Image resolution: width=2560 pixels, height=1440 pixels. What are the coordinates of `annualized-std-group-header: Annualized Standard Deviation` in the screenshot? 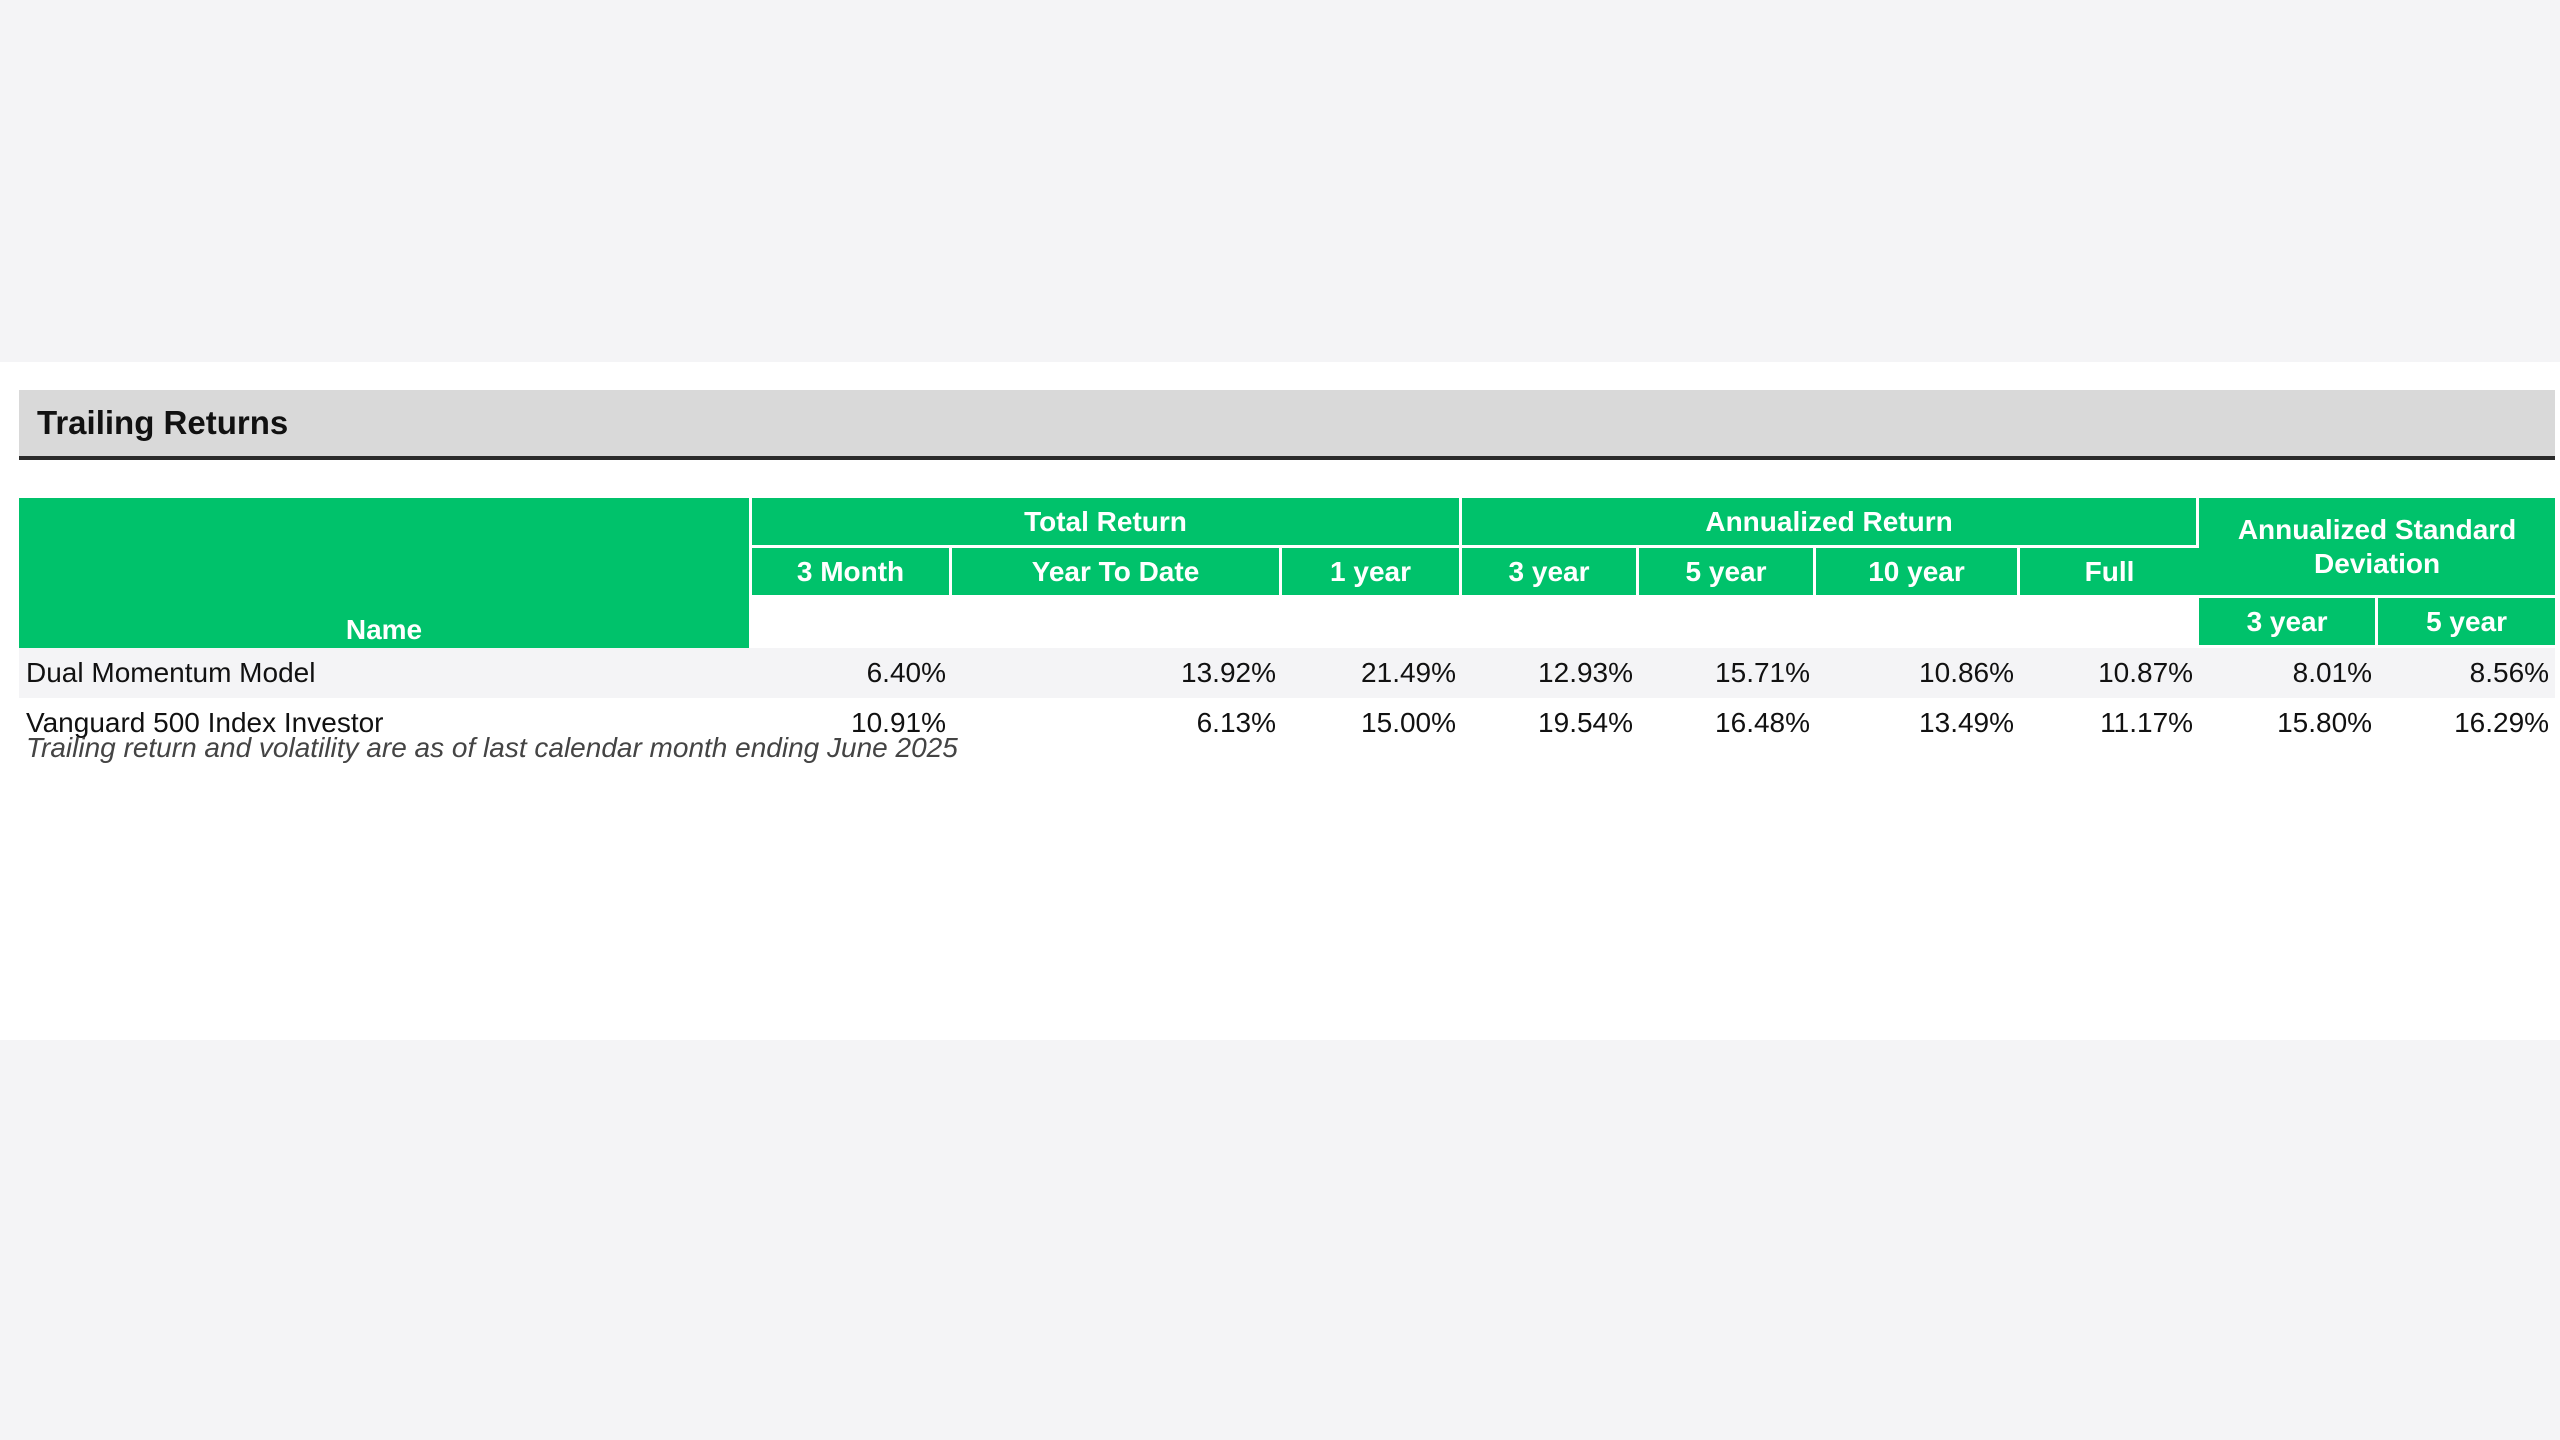 It's located at (2377, 548).